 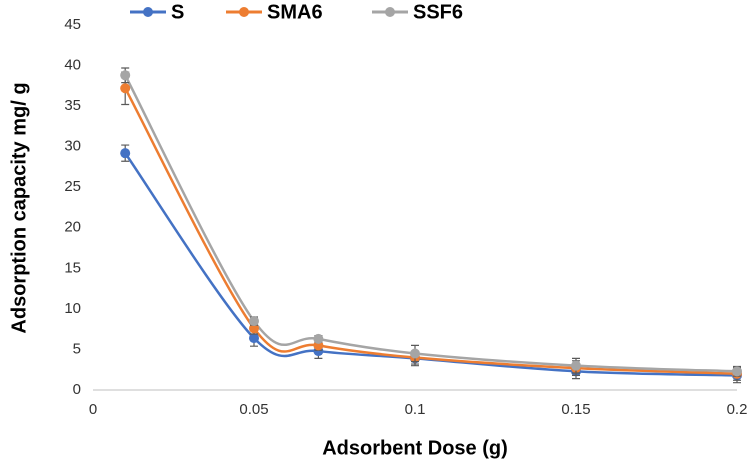 I want to click on y-tick-label: 15, so click(x=72, y=267).